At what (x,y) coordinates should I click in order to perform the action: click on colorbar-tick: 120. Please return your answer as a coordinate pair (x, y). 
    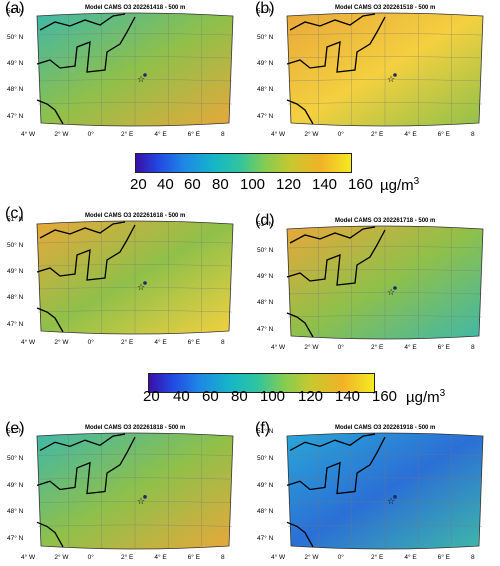
    Looking at the image, I should click on (289, 184).